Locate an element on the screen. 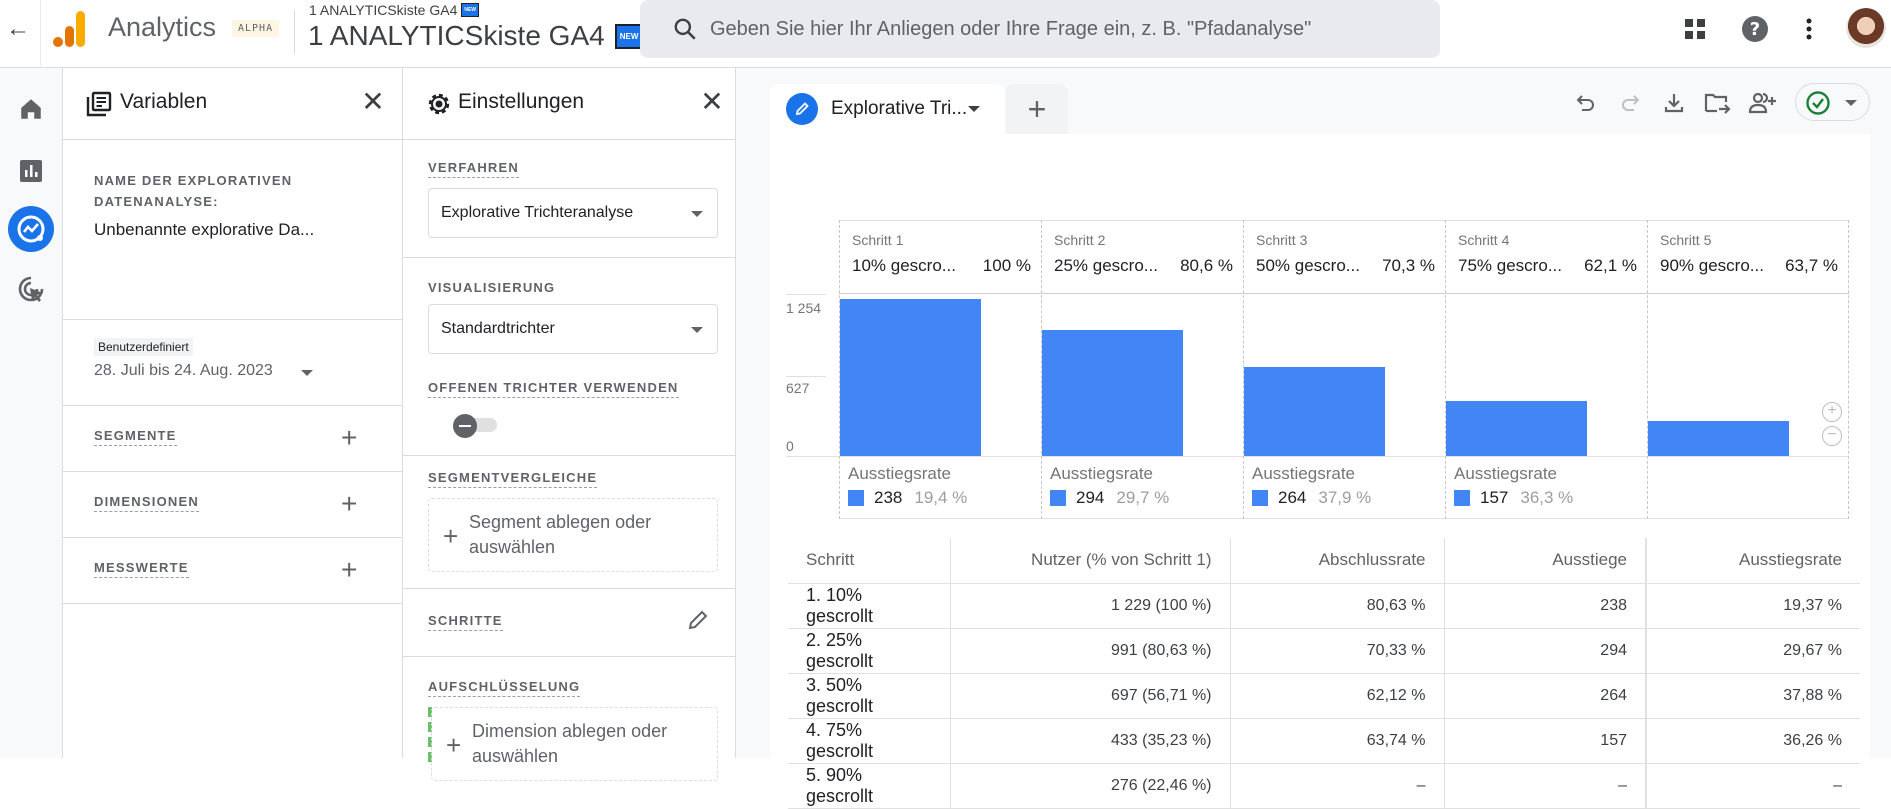 The image size is (1891, 809). undo-icon is located at coordinates (1586, 103).